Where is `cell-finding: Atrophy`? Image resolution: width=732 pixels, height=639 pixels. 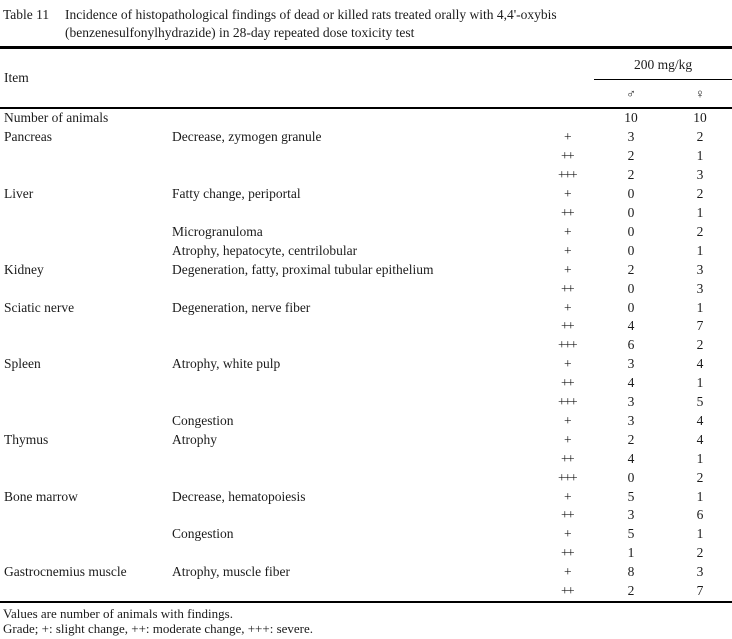
cell-finding: Atrophy is located at coordinates (194, 439).